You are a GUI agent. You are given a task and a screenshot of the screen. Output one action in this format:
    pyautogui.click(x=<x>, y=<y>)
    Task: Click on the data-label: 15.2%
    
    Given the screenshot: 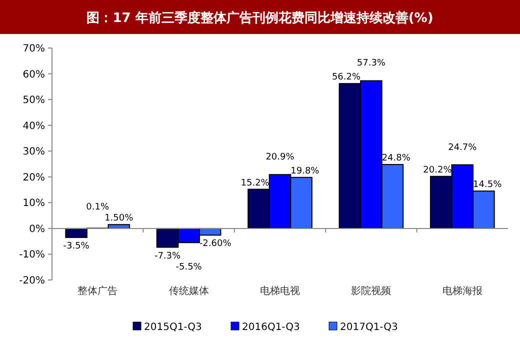 What is the action you would take?
    pyautogui.click(x=255, y=183)
    